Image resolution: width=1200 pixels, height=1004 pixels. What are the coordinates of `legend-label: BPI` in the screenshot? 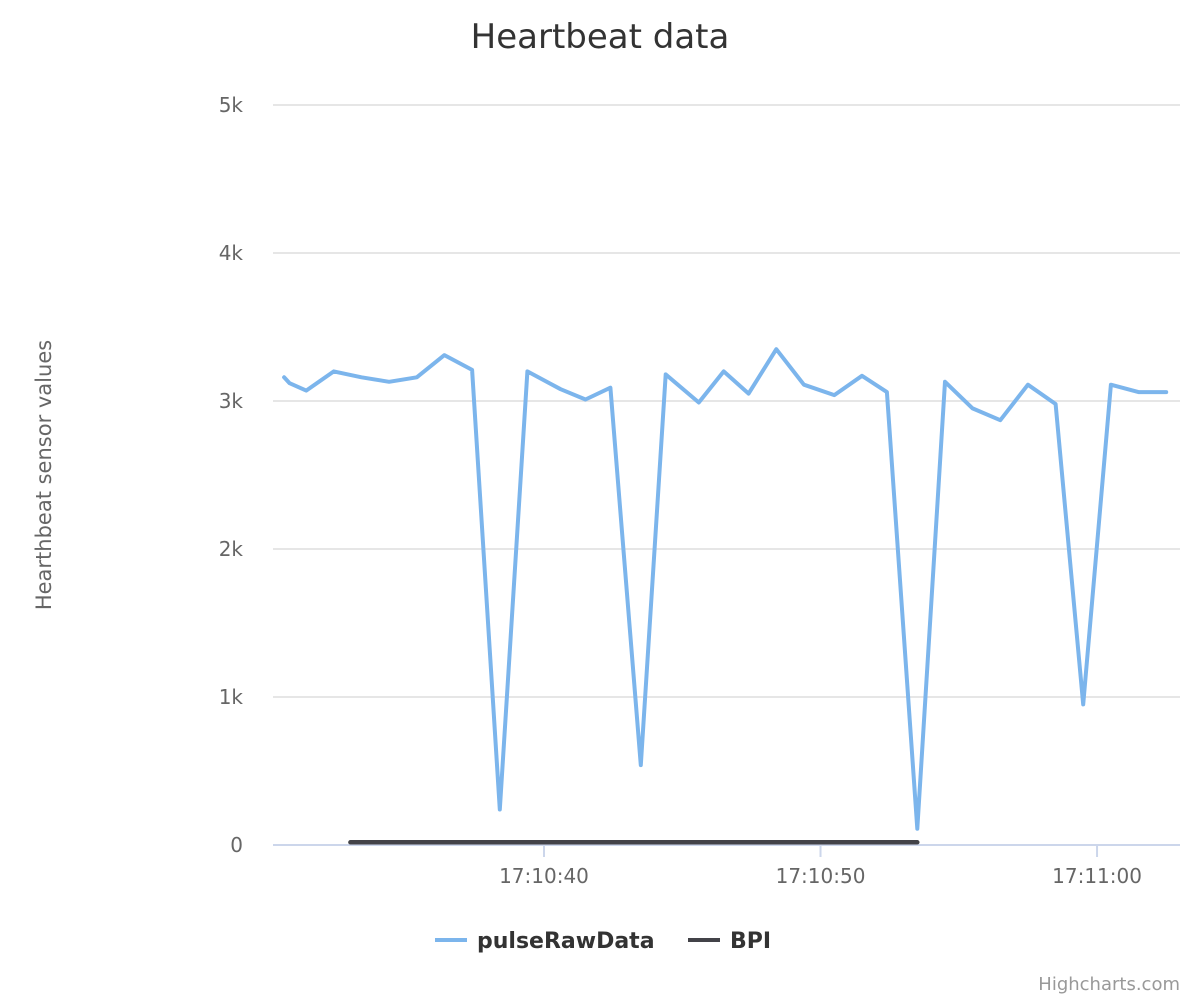 It's located at (750, 941).